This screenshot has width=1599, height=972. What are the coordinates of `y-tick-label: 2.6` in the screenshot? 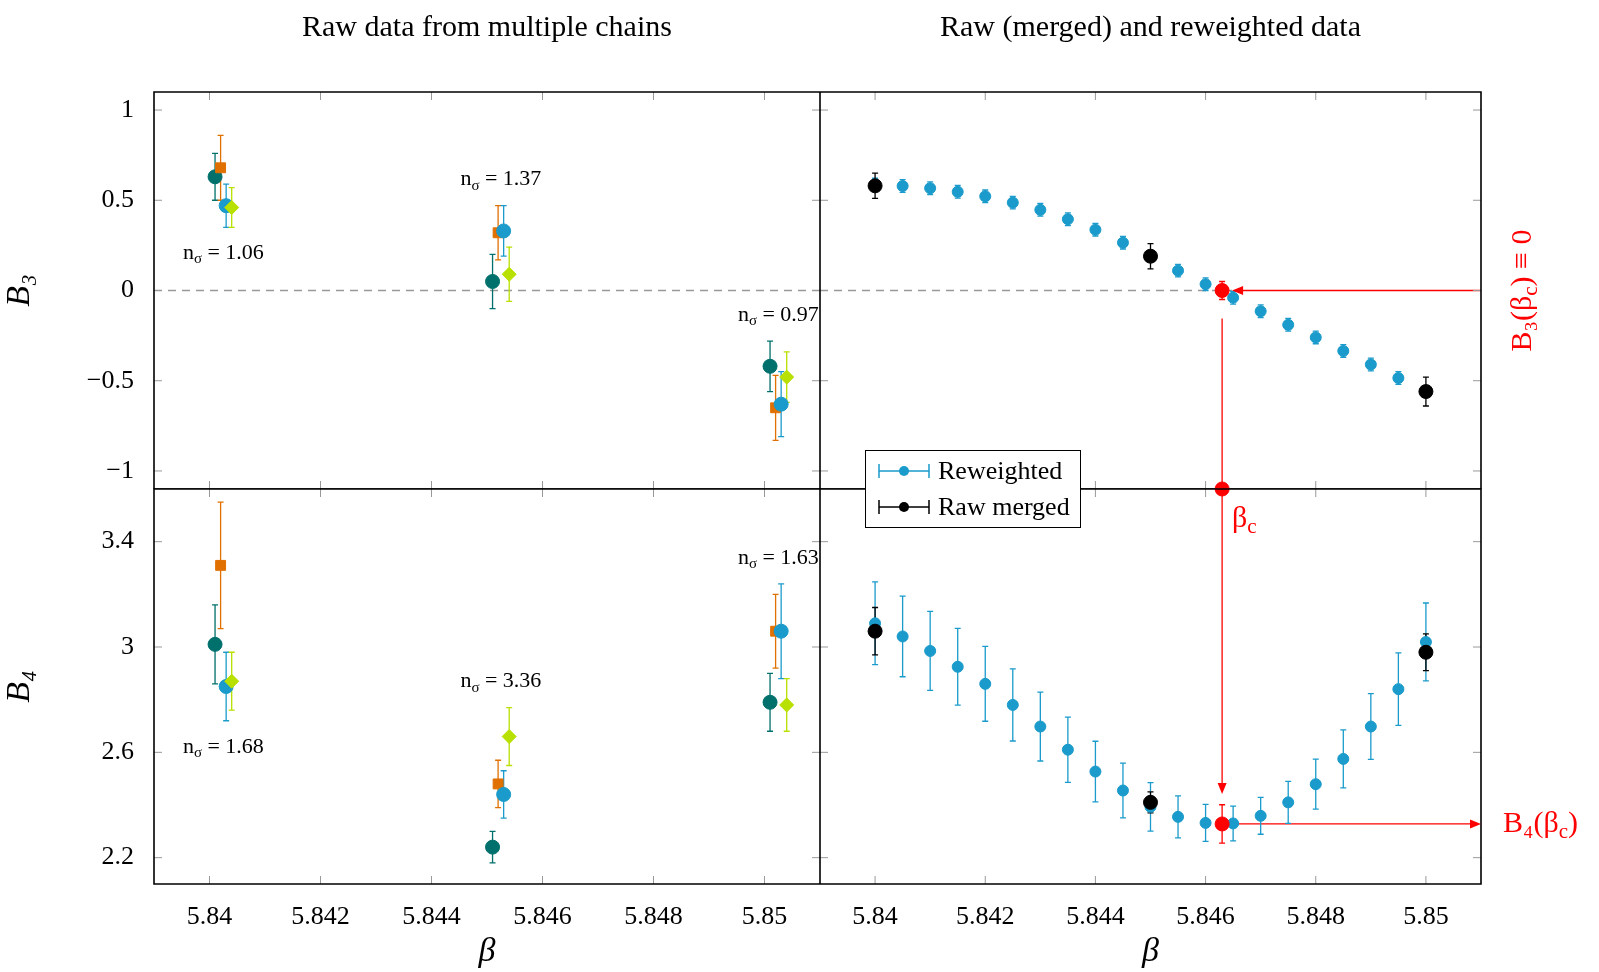 It's located at (117, 751).